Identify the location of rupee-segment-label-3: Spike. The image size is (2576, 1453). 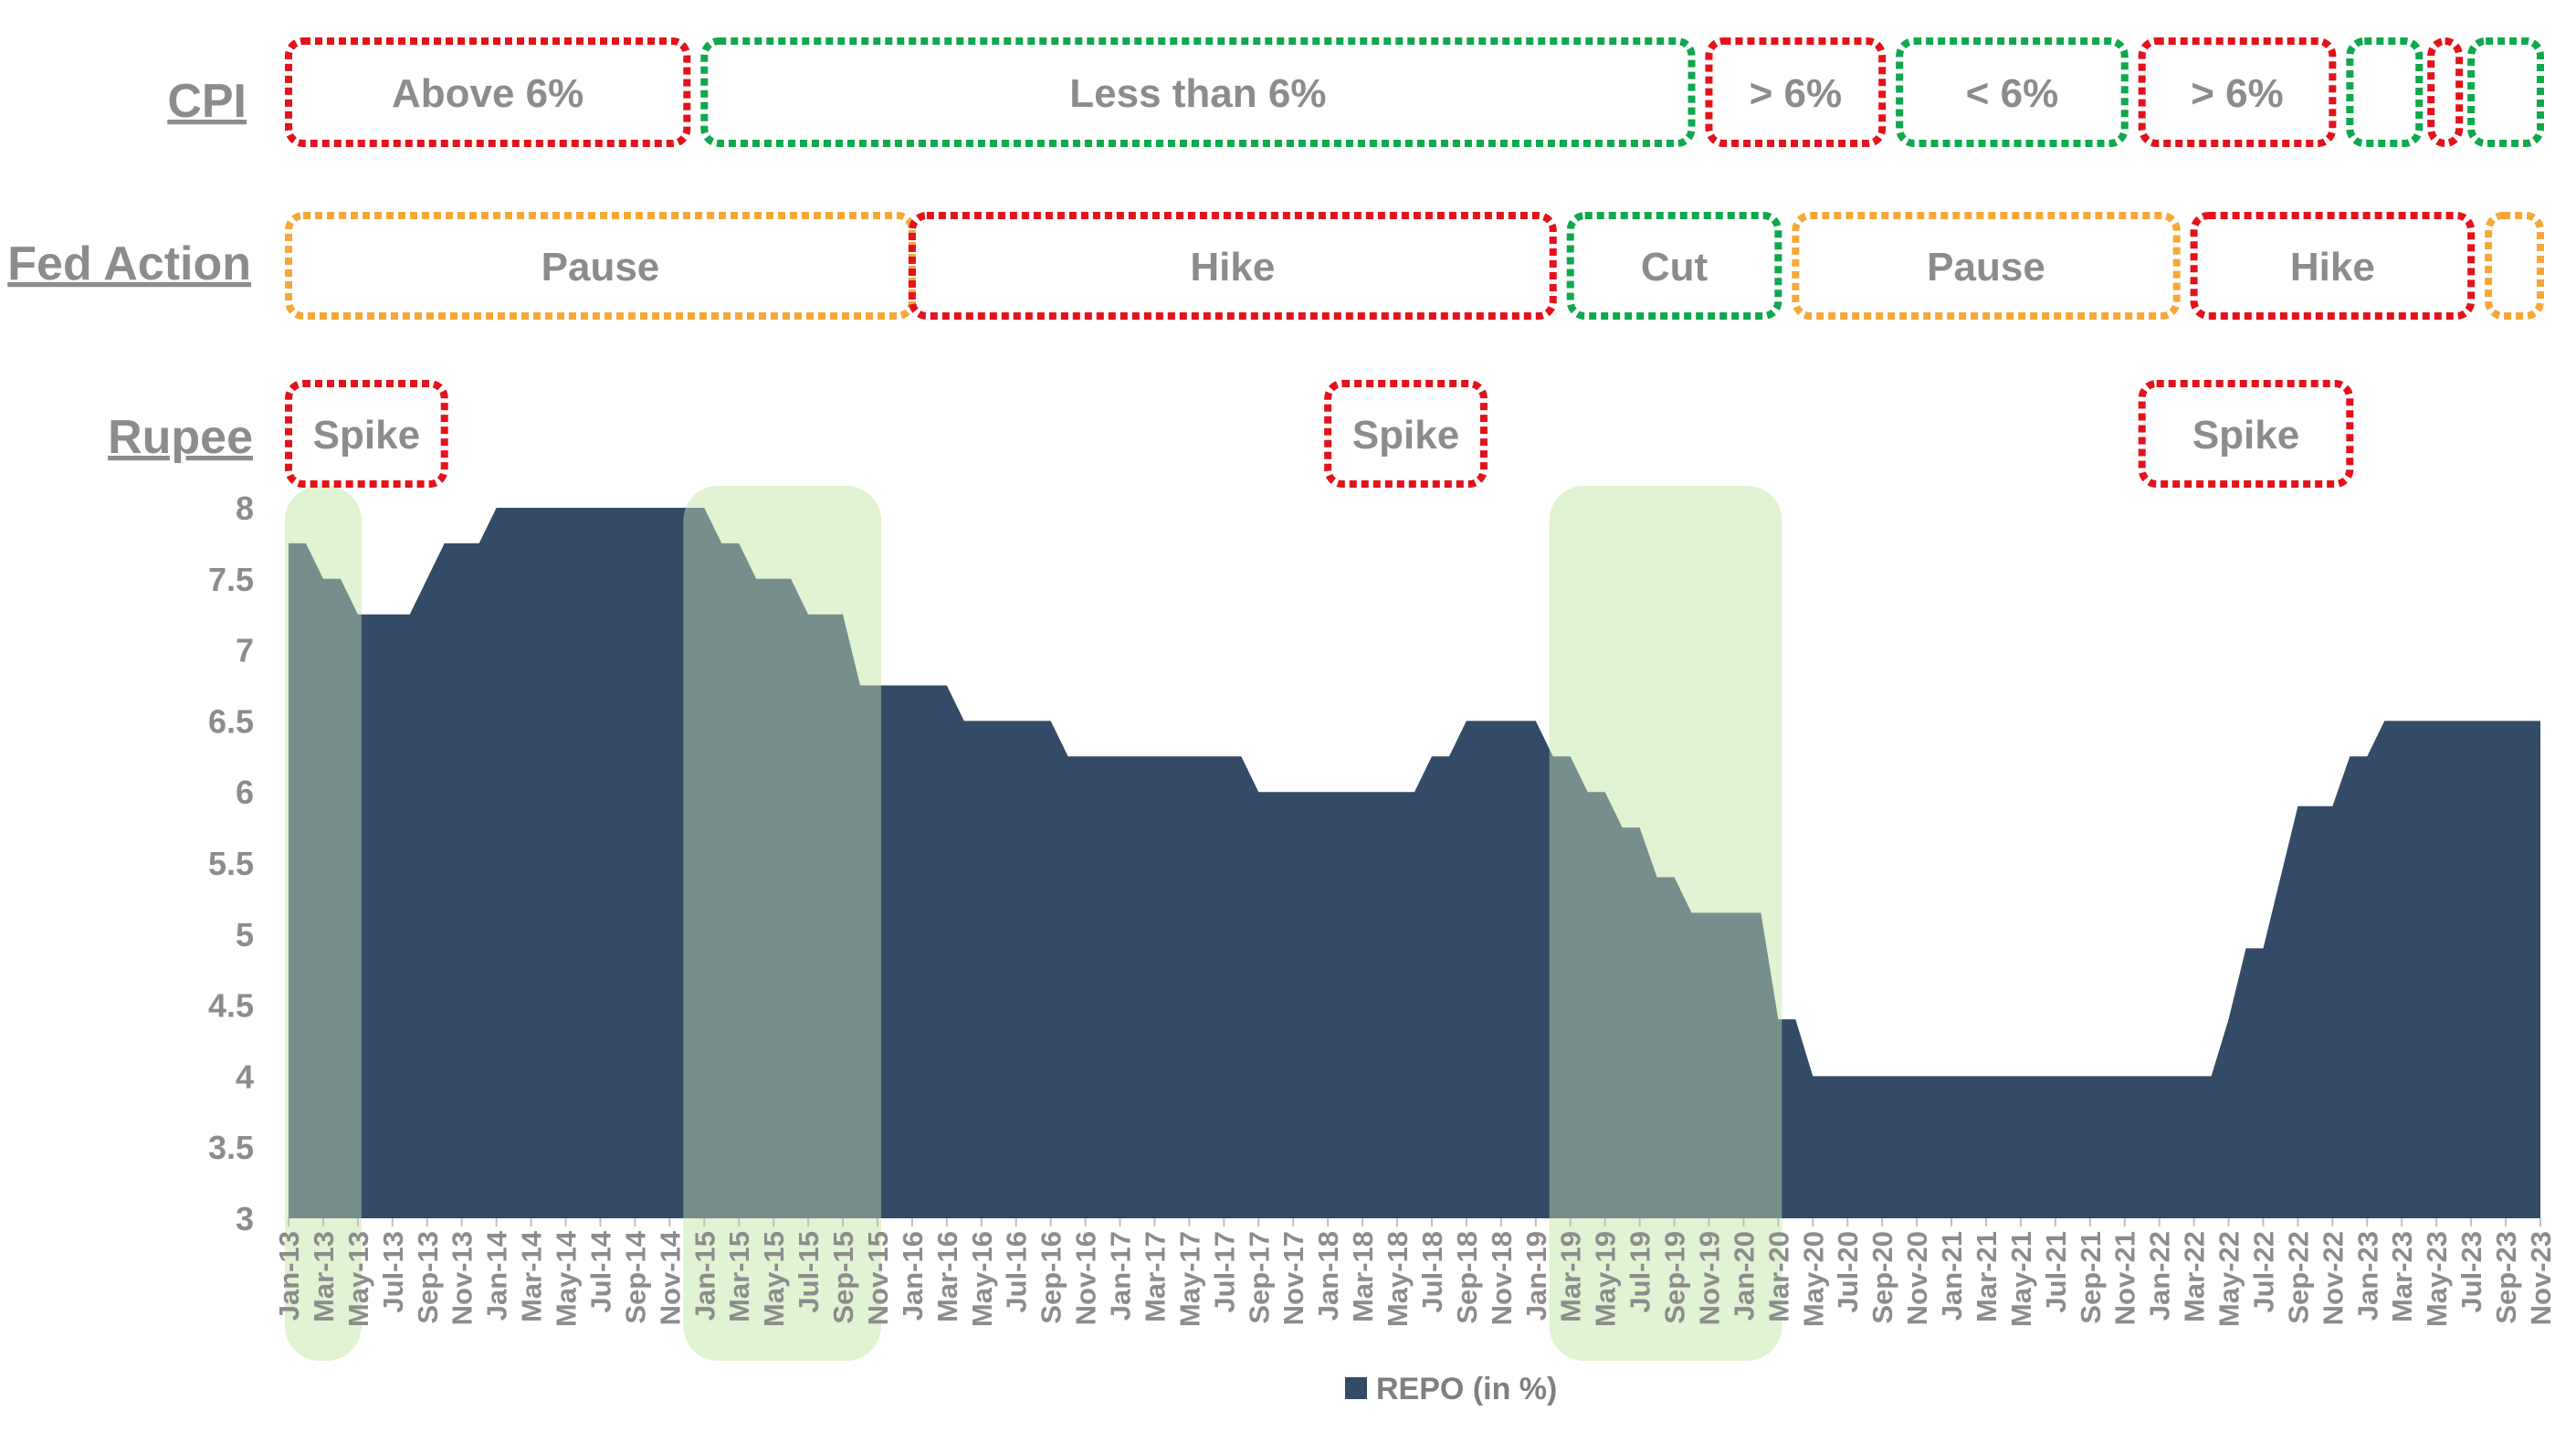
(2245, 435).